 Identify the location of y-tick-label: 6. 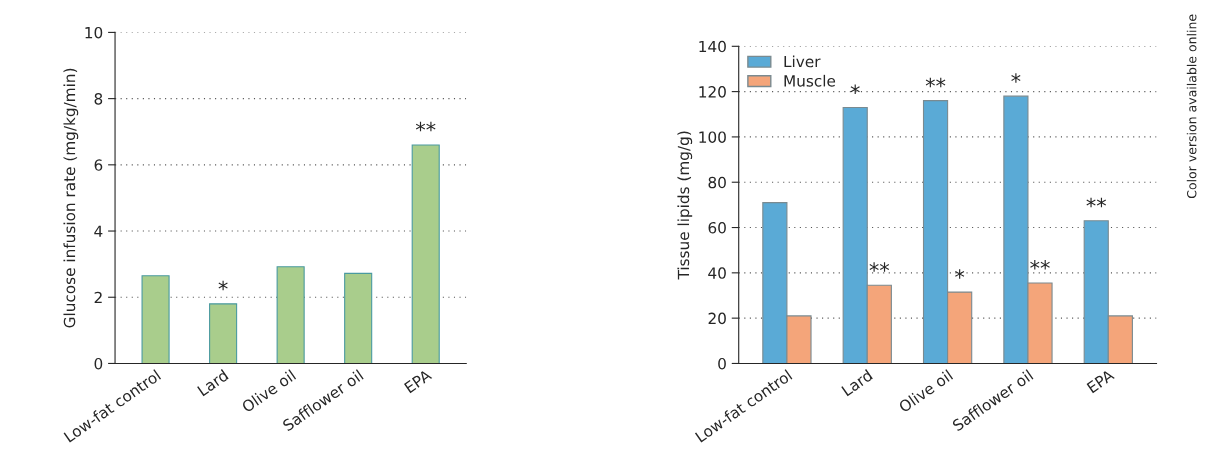
(98, 165).